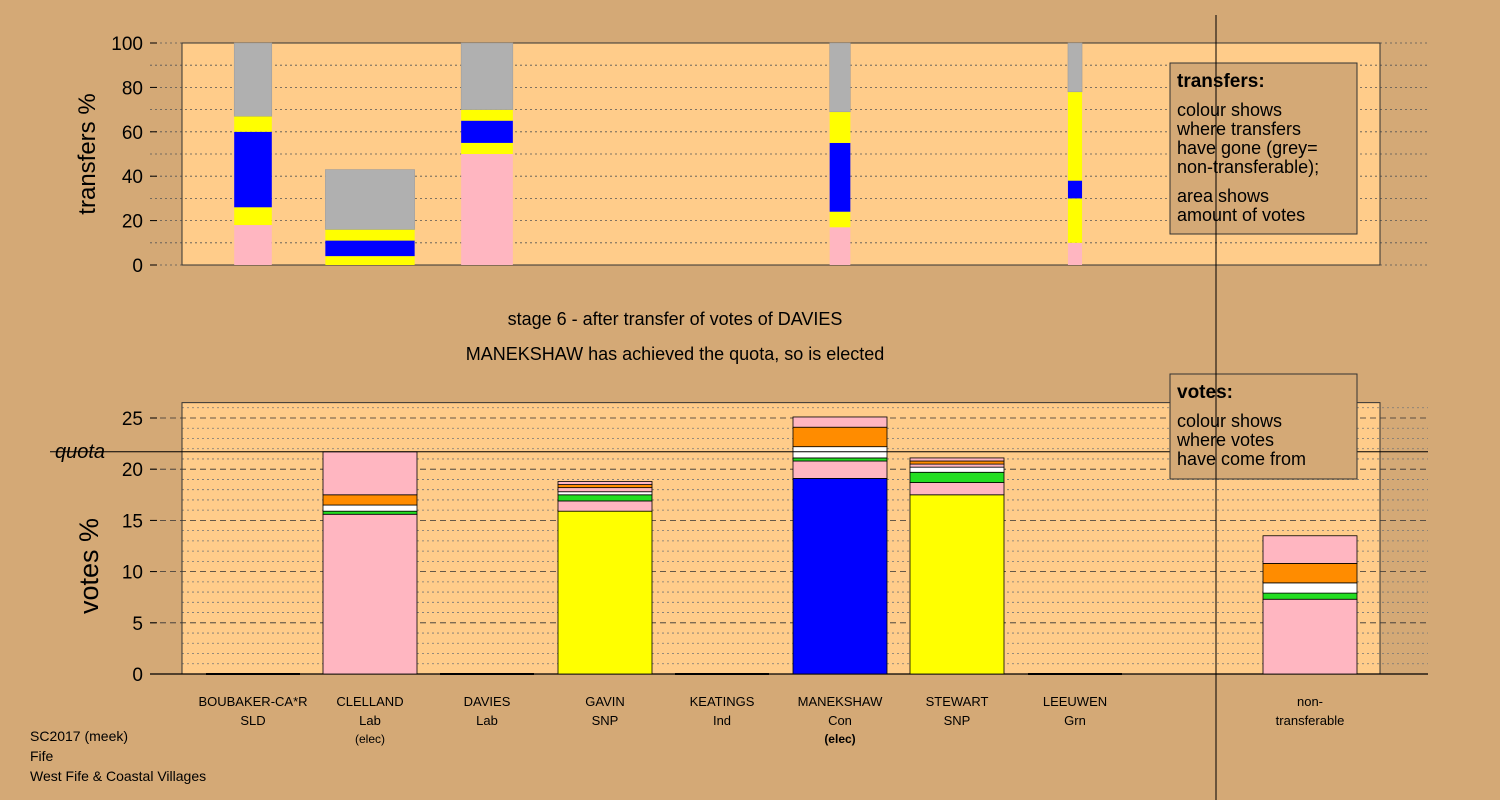 The width and height of the screenshot is (1500, 800). What do you see at coordinates (1247, 148) in the screenshot?
I see `transfers-legend-line: have gone (grey=` at bounding box center [1247, 148].